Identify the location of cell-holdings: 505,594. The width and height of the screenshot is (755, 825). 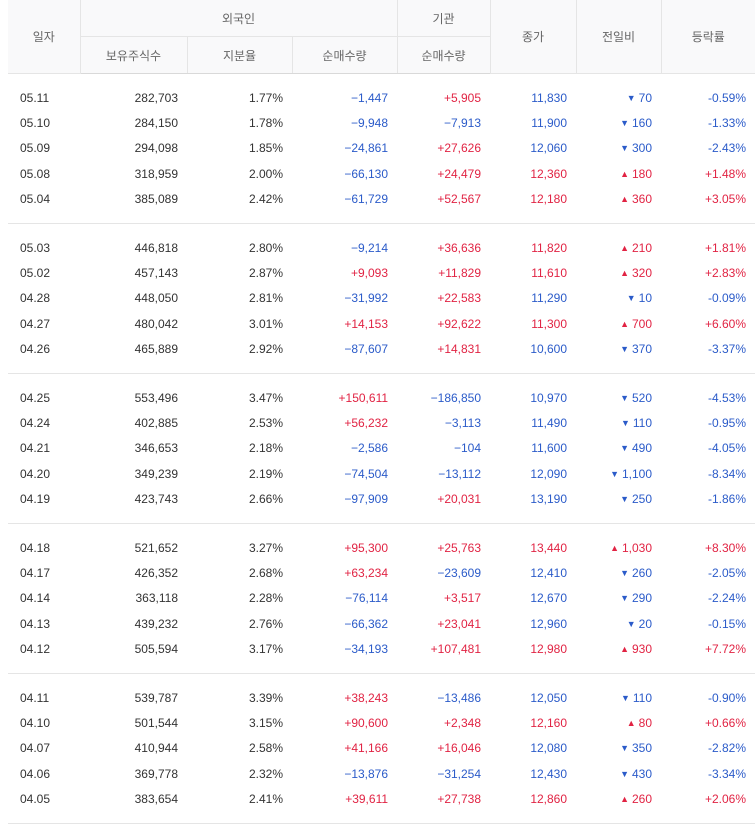
(156, 649).